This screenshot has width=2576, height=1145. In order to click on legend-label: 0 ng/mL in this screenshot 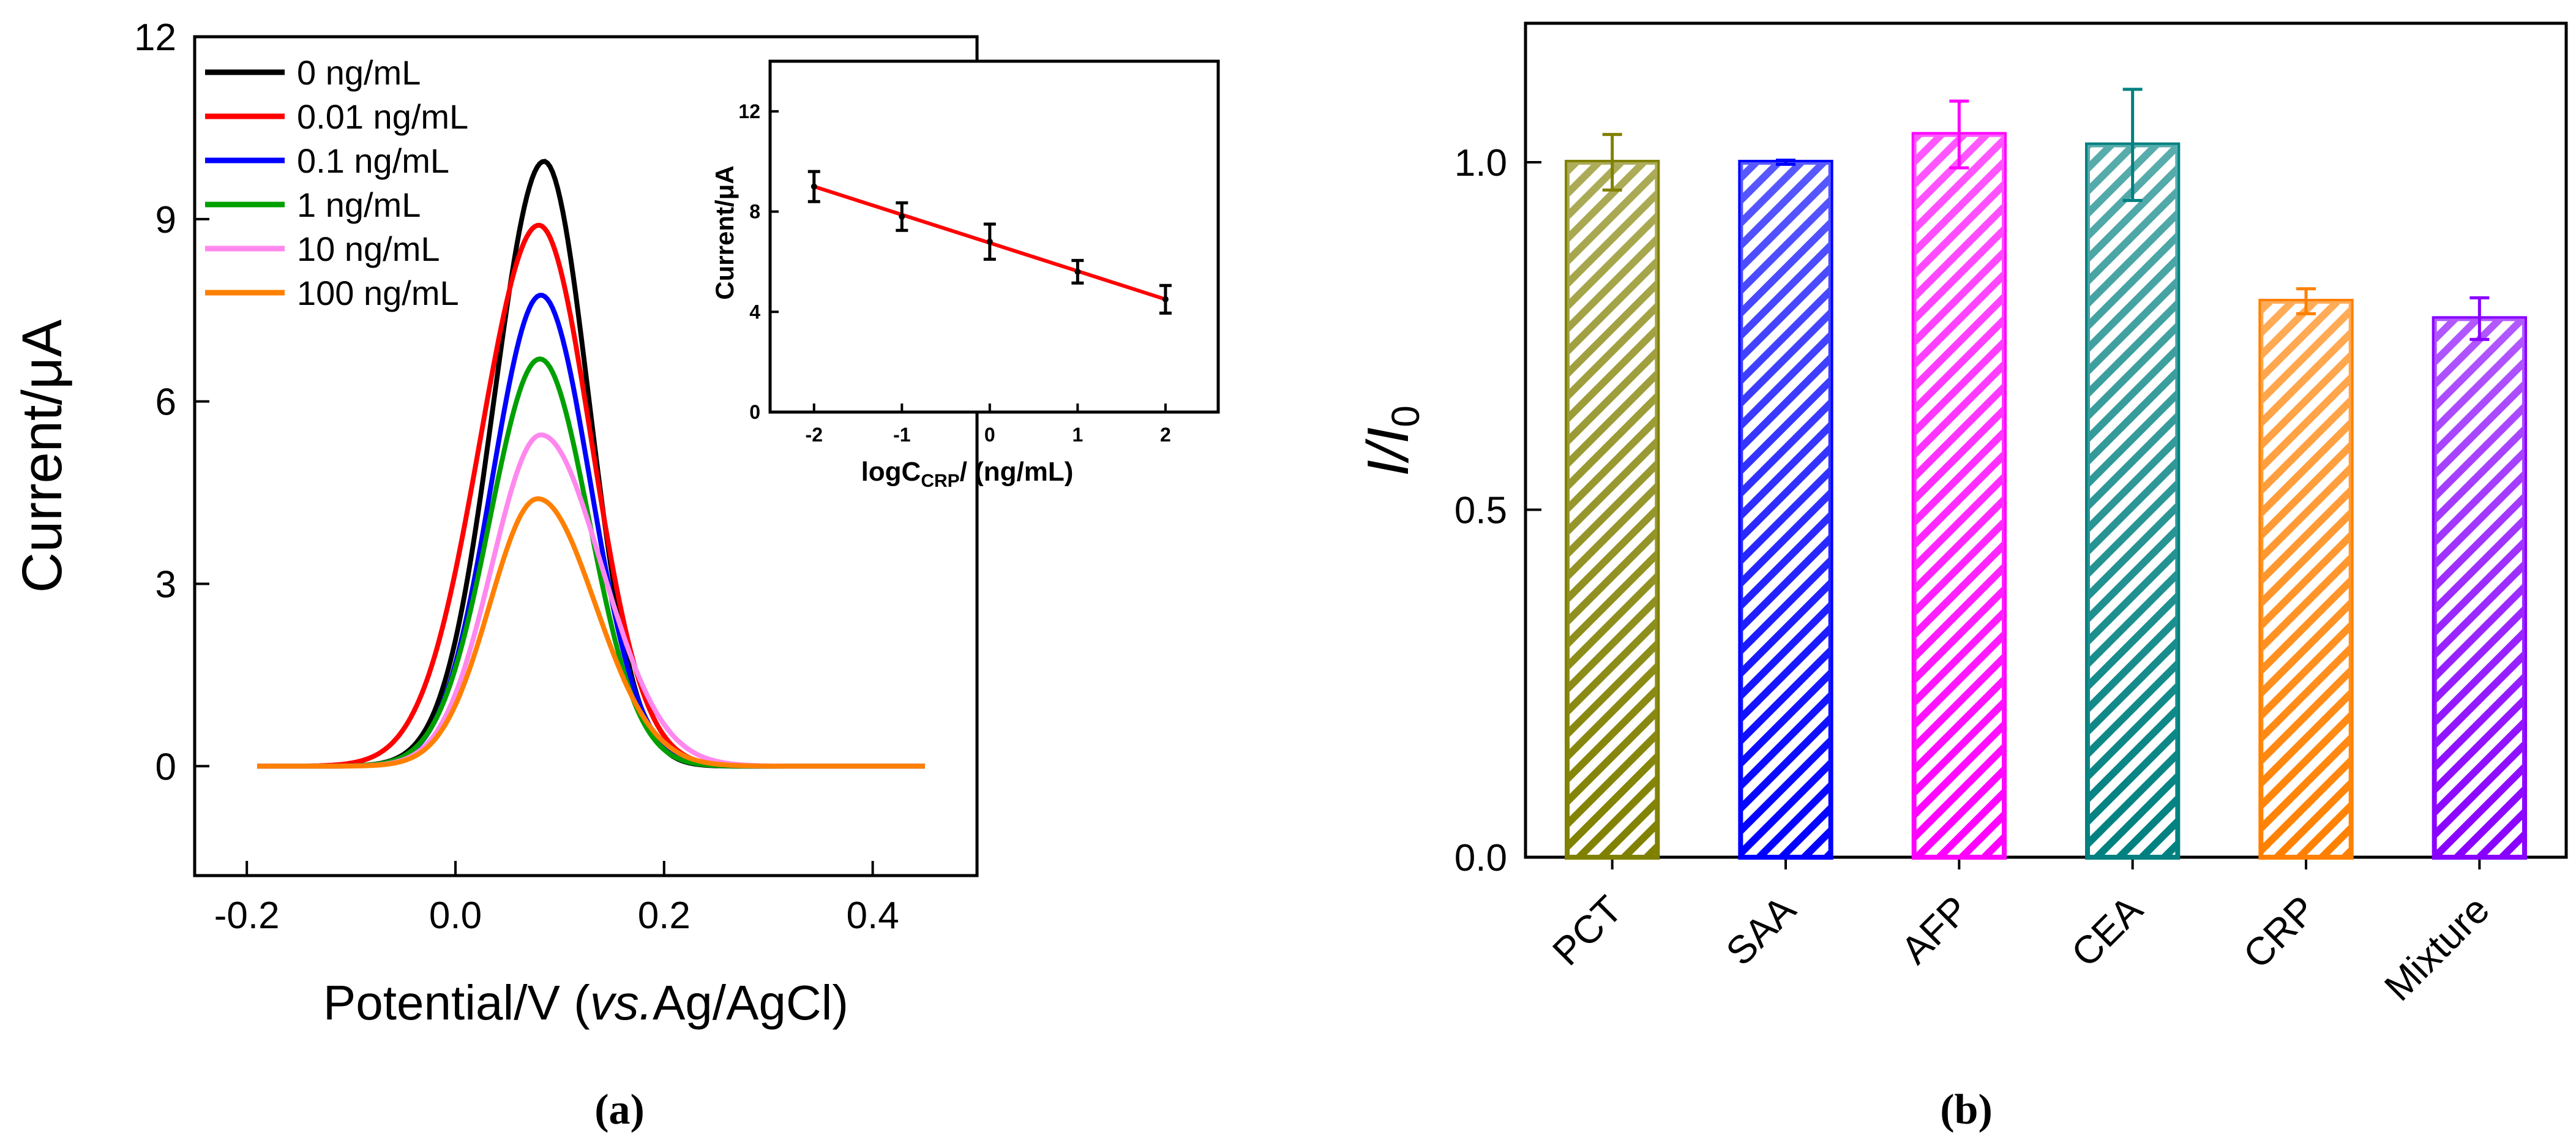, I will do `click(359, 72)`.